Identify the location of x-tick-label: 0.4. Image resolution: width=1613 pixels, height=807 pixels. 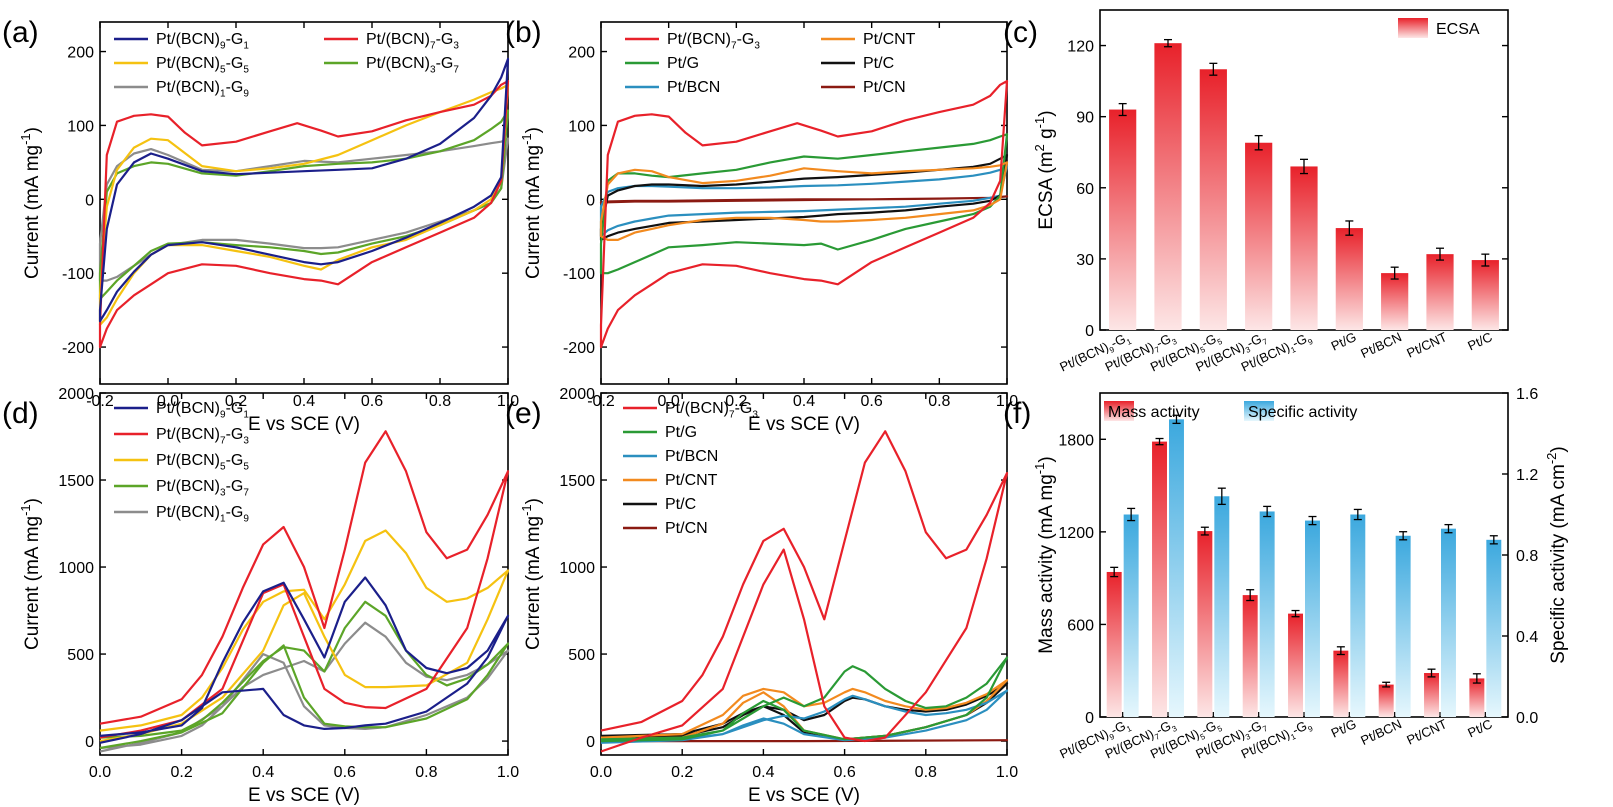
(263, 772).